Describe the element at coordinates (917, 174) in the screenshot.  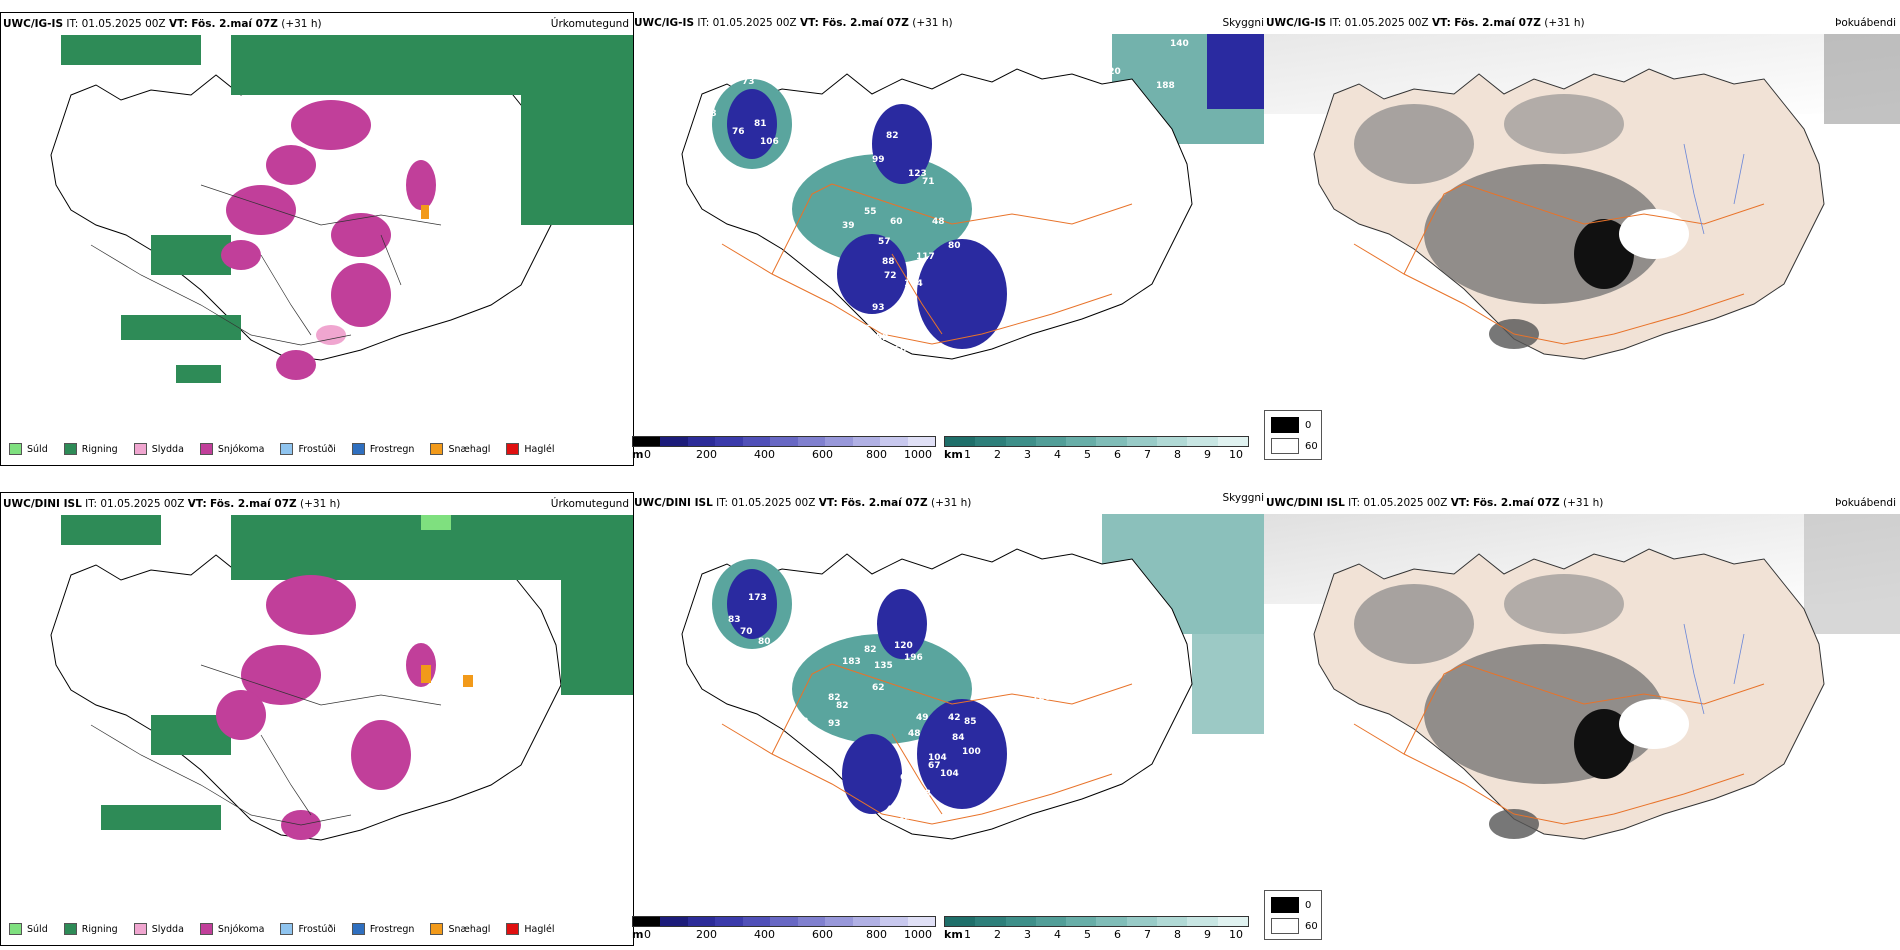
I see `cloud-base-value: 123` at that location.